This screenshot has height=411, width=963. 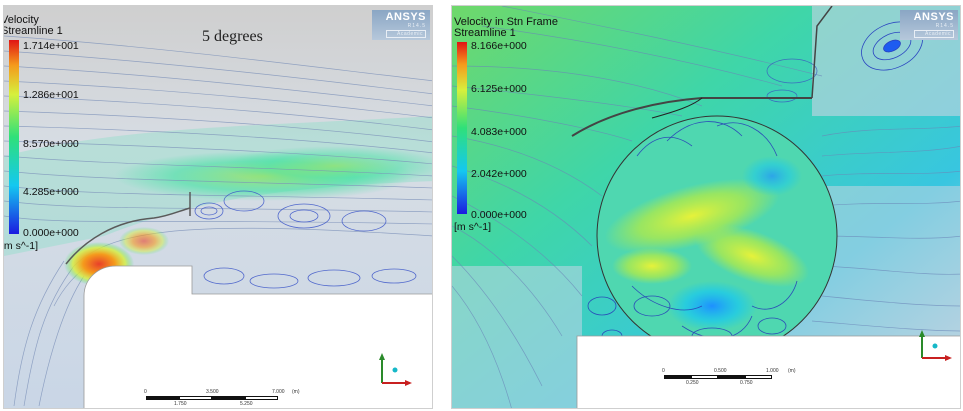 I want to click on scale-label: 0.250, so click(x=692, y=383).